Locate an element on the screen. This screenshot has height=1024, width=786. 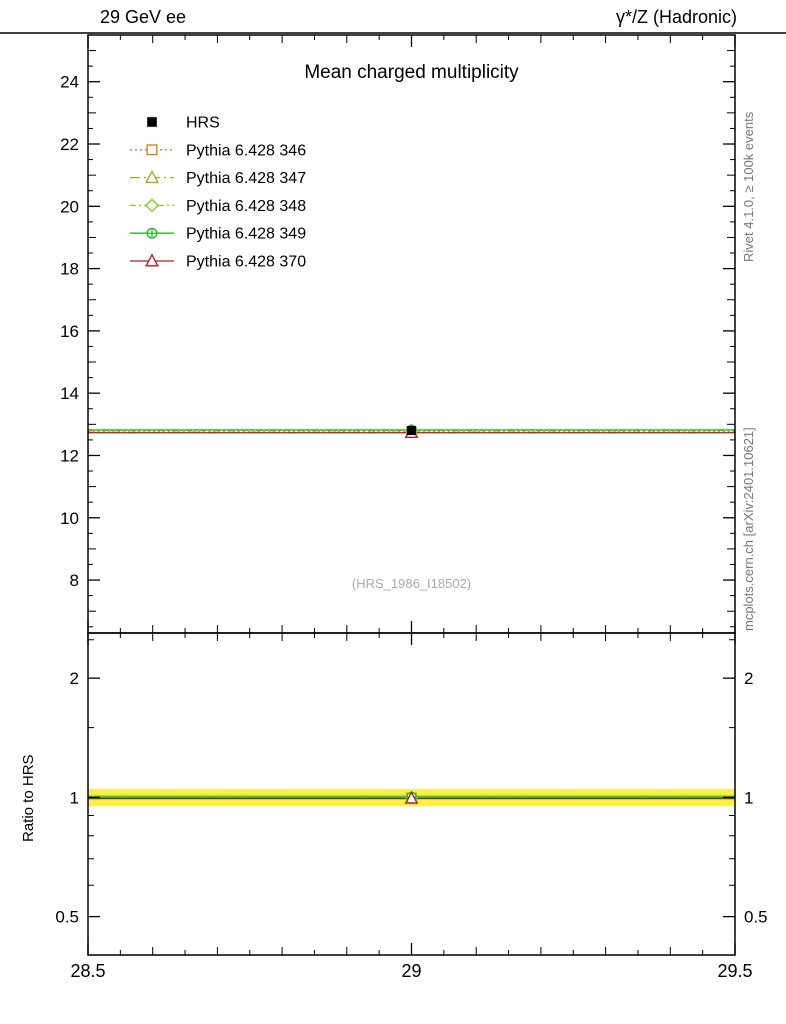
beam-energy-label: 29 GeV ee is located at coordinates (143, 17).